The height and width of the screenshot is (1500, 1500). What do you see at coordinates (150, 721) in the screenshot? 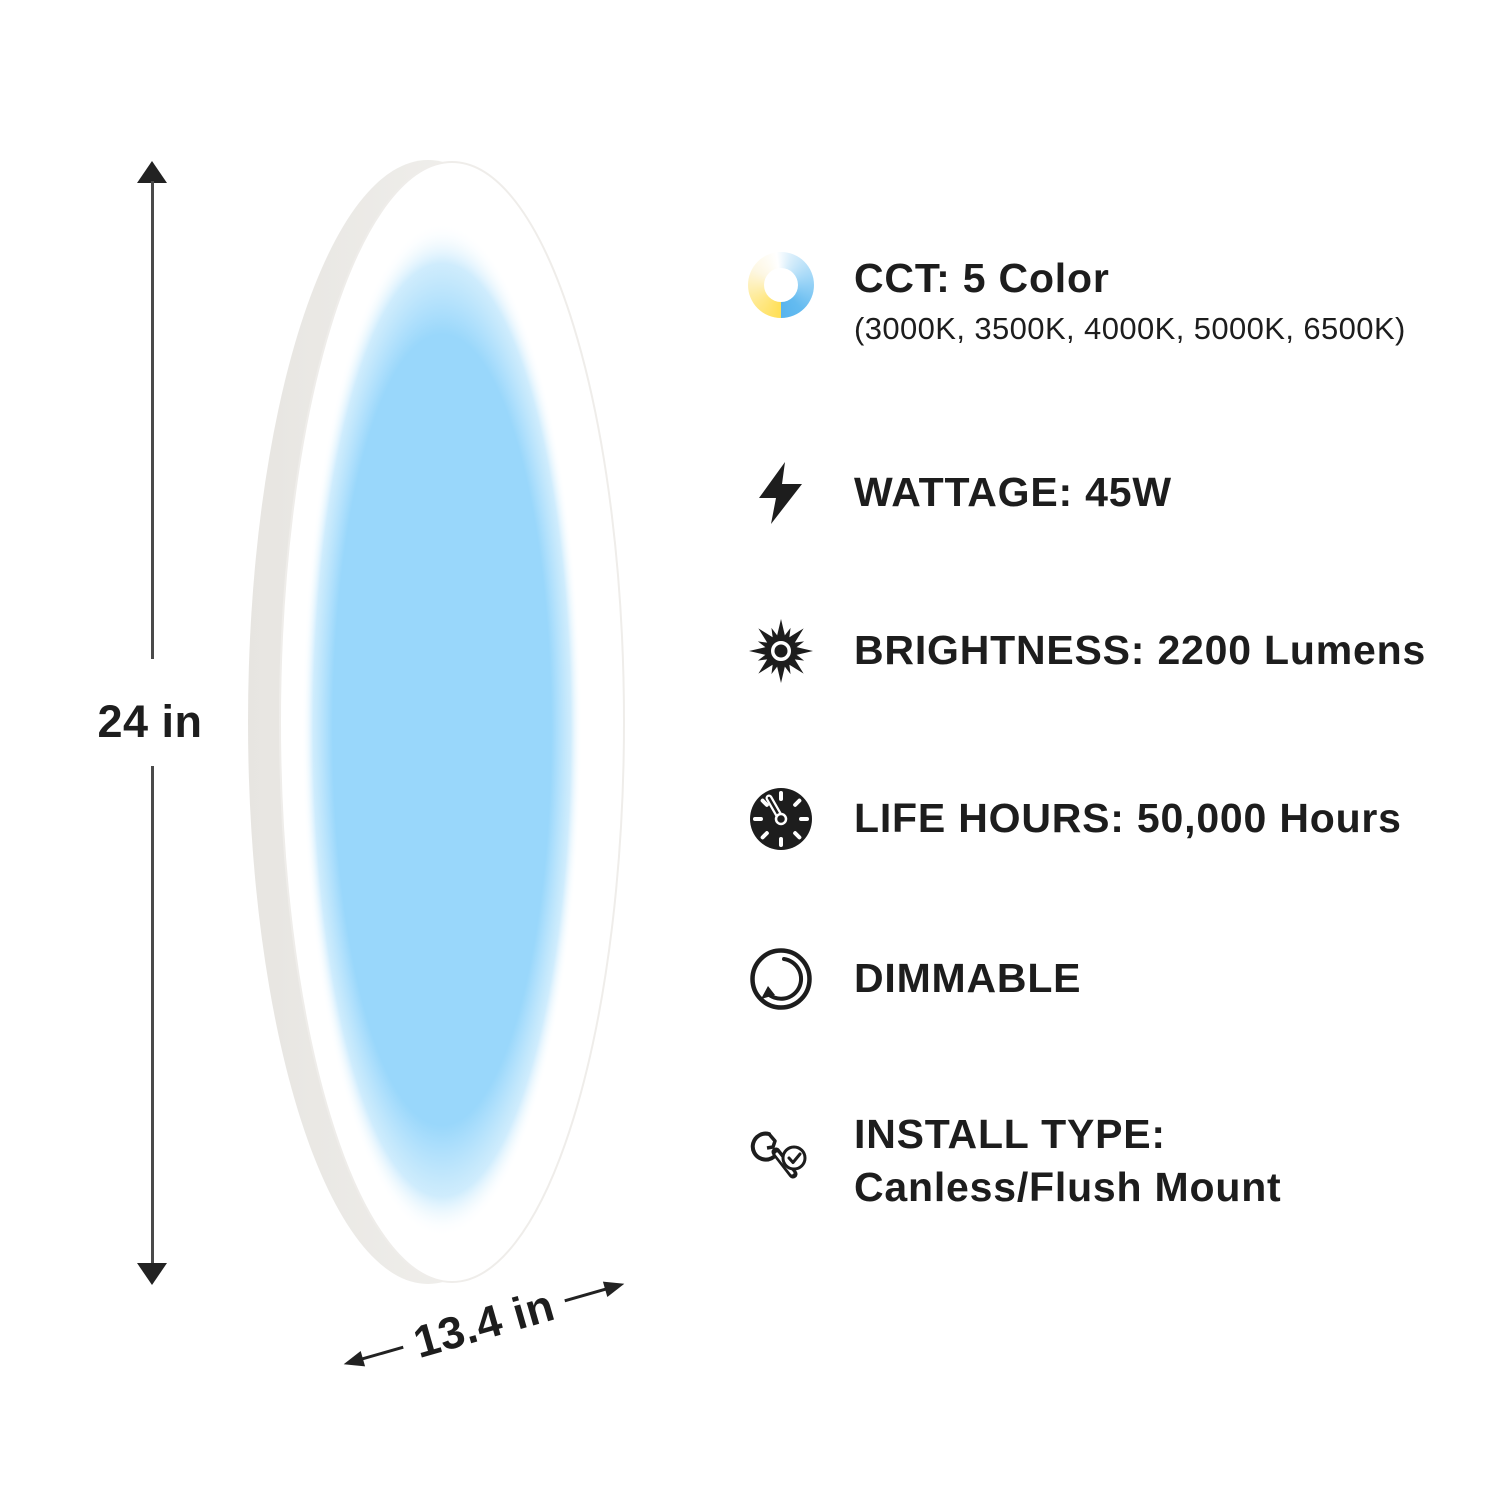
I see `height-dimension-label: 24 in` at bounding box center [150, 721].